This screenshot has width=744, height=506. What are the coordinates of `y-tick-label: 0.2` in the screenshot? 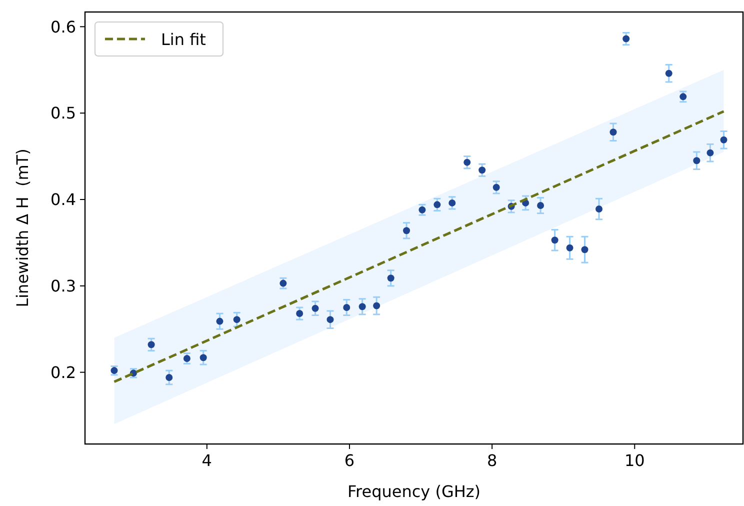 It's located at (63, 372).